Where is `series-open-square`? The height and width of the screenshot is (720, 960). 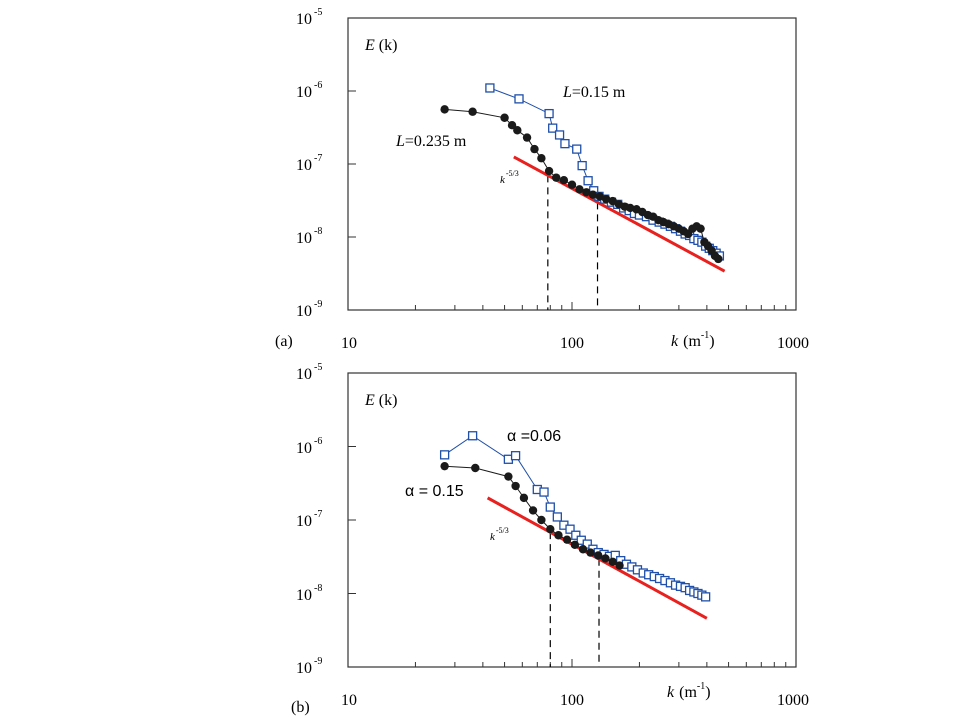
series-open-square is located at coordinates (575, 516).